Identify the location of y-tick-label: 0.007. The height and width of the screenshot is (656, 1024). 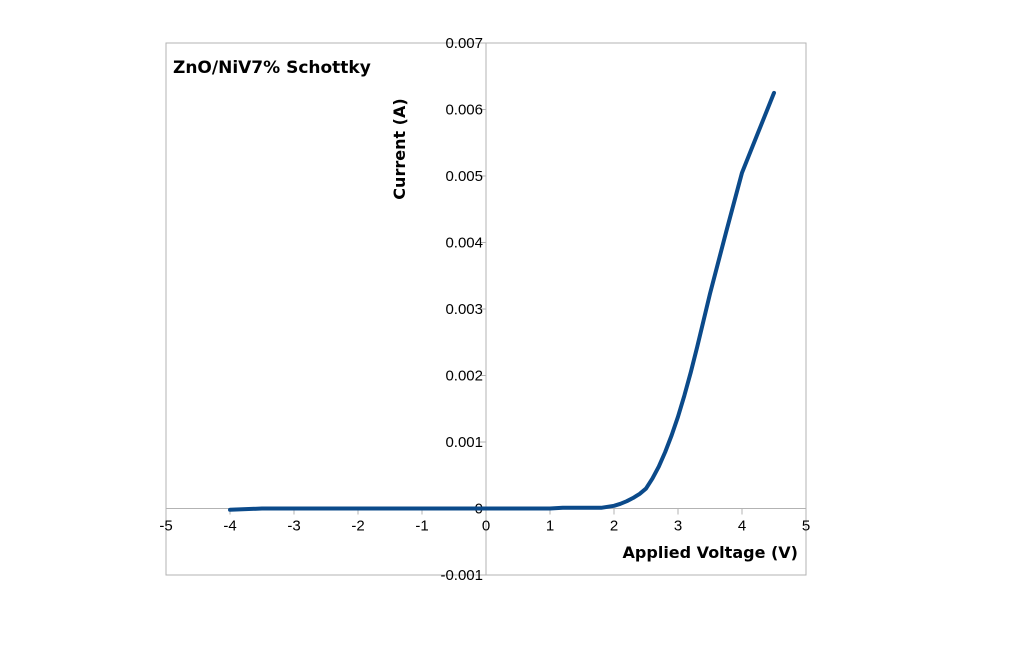
(464, 43).